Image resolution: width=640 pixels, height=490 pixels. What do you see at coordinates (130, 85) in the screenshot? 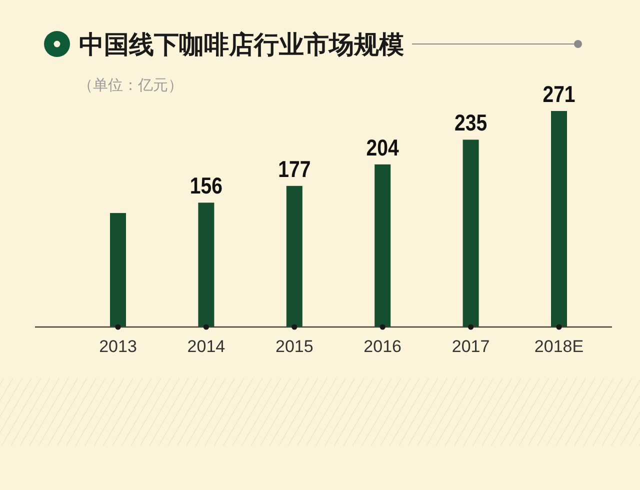
I see `subtitle: （单位：亿元）` at bounding box center [130, 85].